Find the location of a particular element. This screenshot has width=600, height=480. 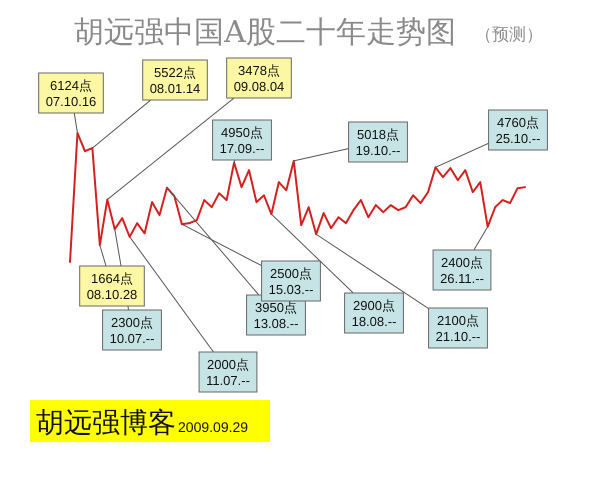

annotation: 5522点 08.01.14 is located at coordinates (175, 80).